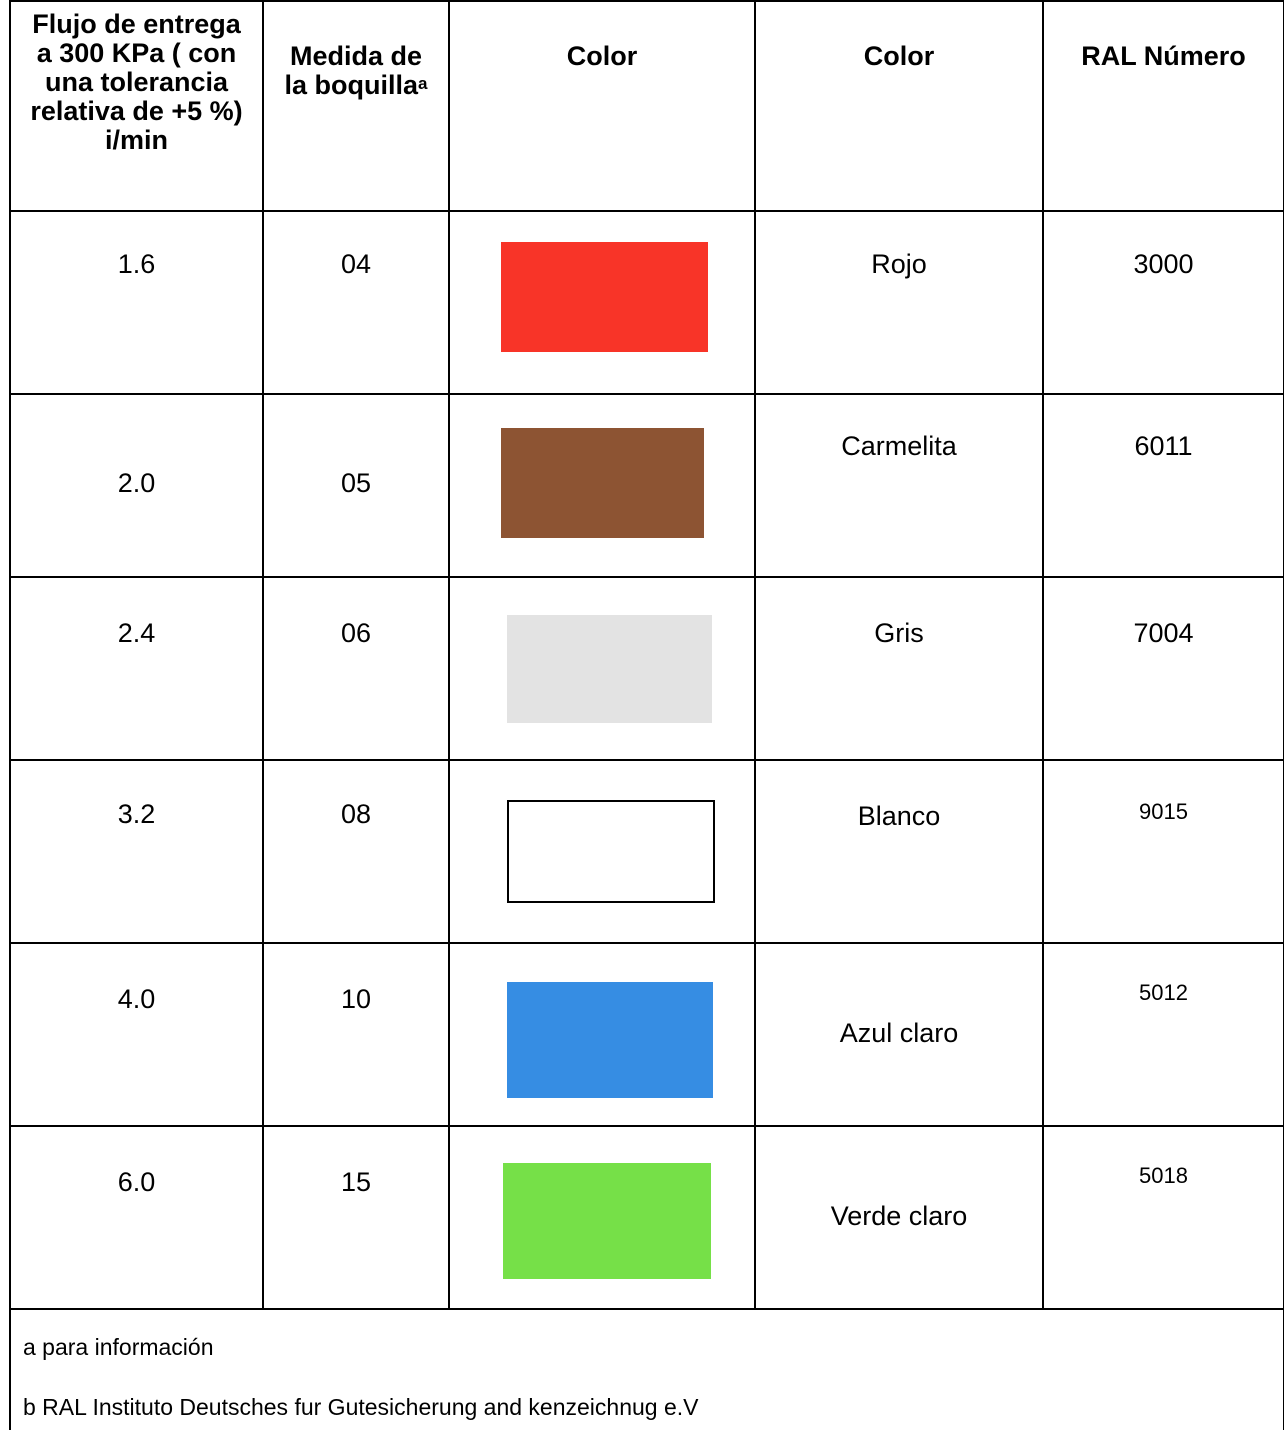 This screenshot has height=1430, width=1284. Describe the element at coordinates (136, 483) in the screenshot. I see `flow-value: 2.0` at that location.